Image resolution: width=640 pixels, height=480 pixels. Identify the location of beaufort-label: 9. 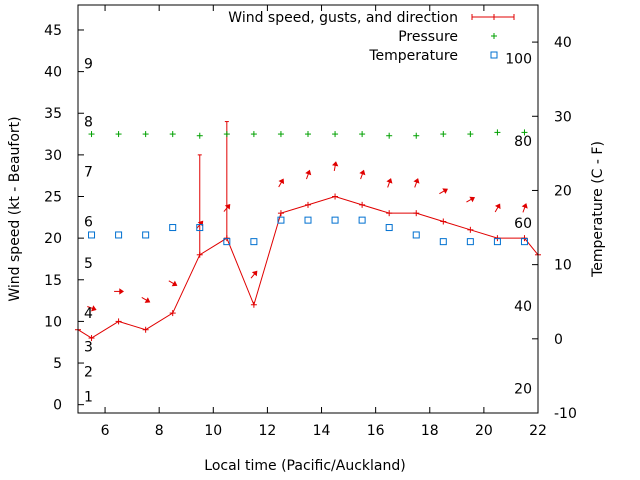
(88, 64).